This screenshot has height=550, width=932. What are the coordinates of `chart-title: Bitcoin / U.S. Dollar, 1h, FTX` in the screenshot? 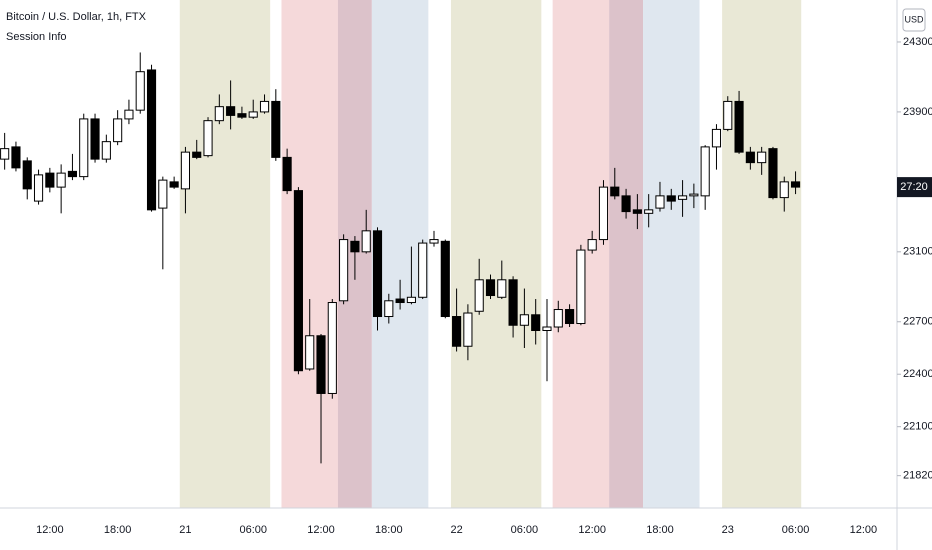 It's located at (76, 17).